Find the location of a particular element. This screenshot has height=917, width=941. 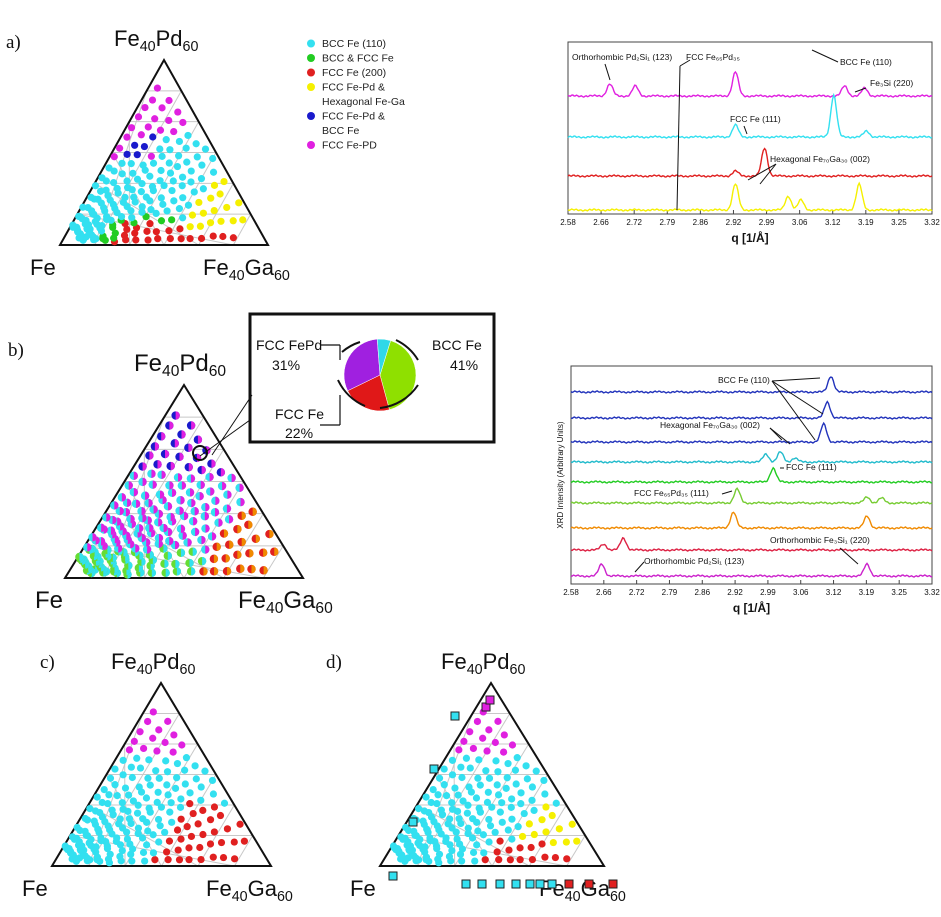

pie-pct-fccfepd: 31% is located at coordinates (286, 365).